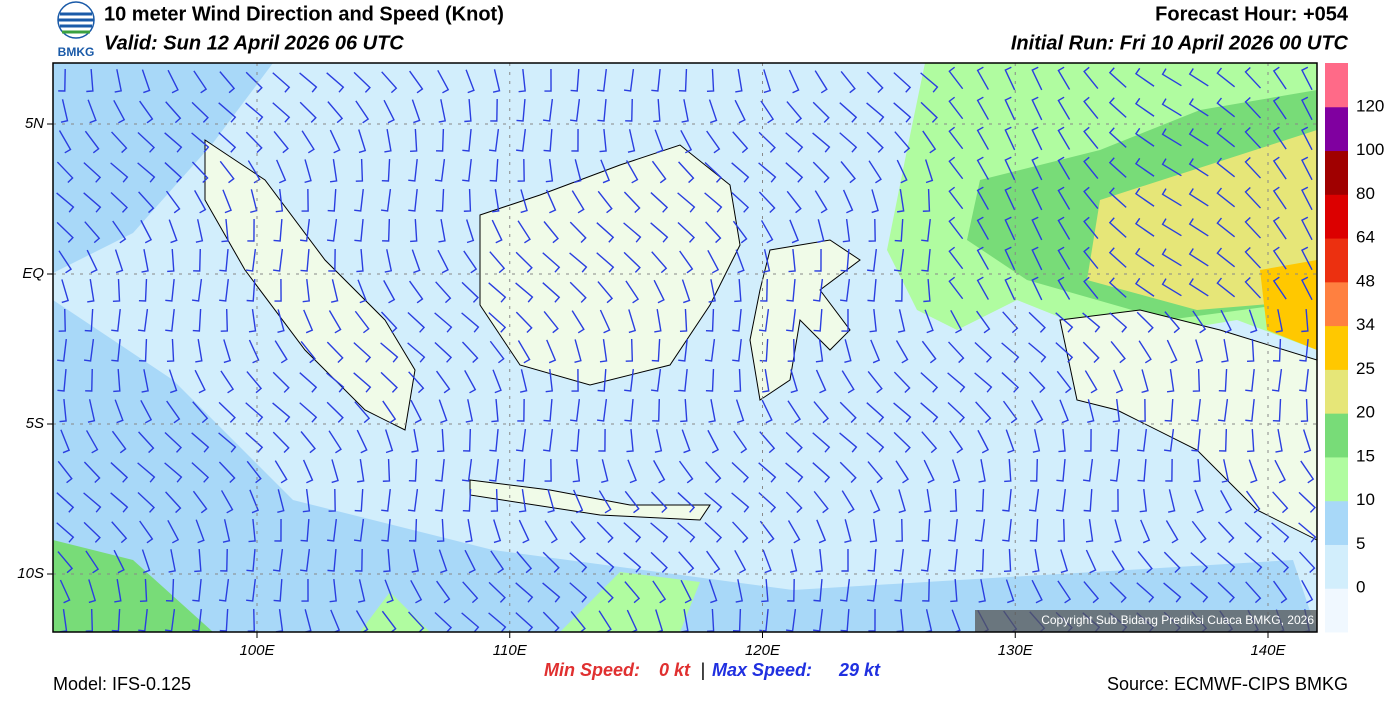 Image resolution: width=1400 pixels, height=714 pixels. Describe the element at coordinates (1360, 587) in the screenshot. I see `colorbar-label: 0` at that location.